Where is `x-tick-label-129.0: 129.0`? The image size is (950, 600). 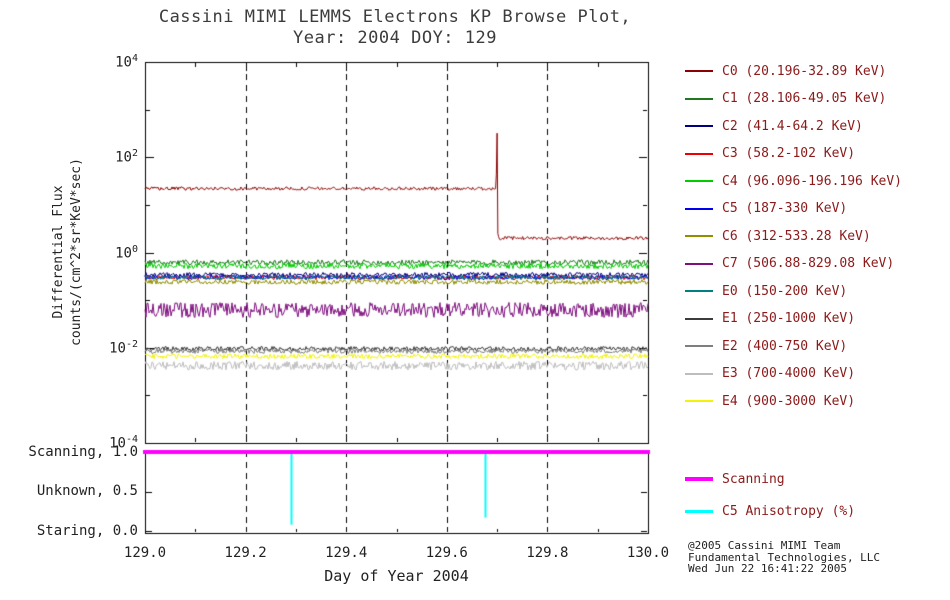 x-tick-label-129.0: 129.0 is located at coordinates (145, 553).